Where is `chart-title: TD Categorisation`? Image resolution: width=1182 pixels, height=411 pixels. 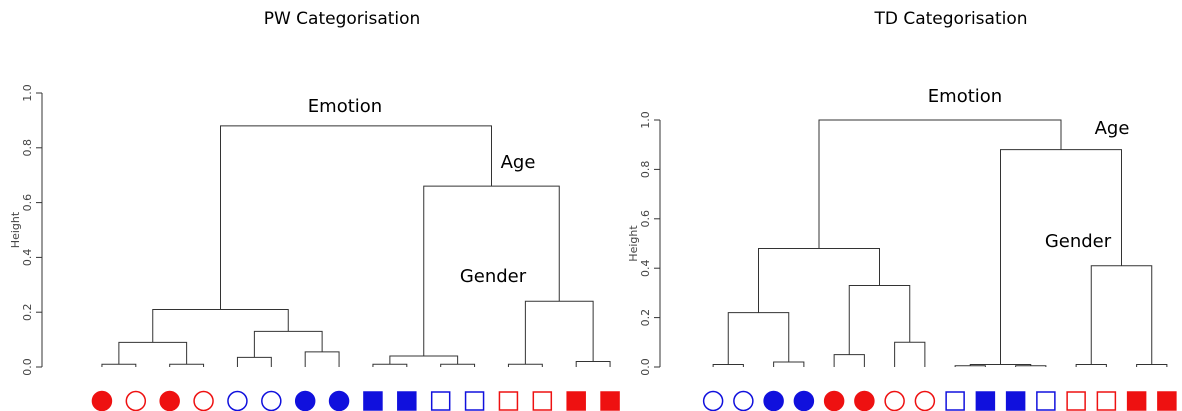 chart-title: TD Categorisation is located at coordinates (950, 19).